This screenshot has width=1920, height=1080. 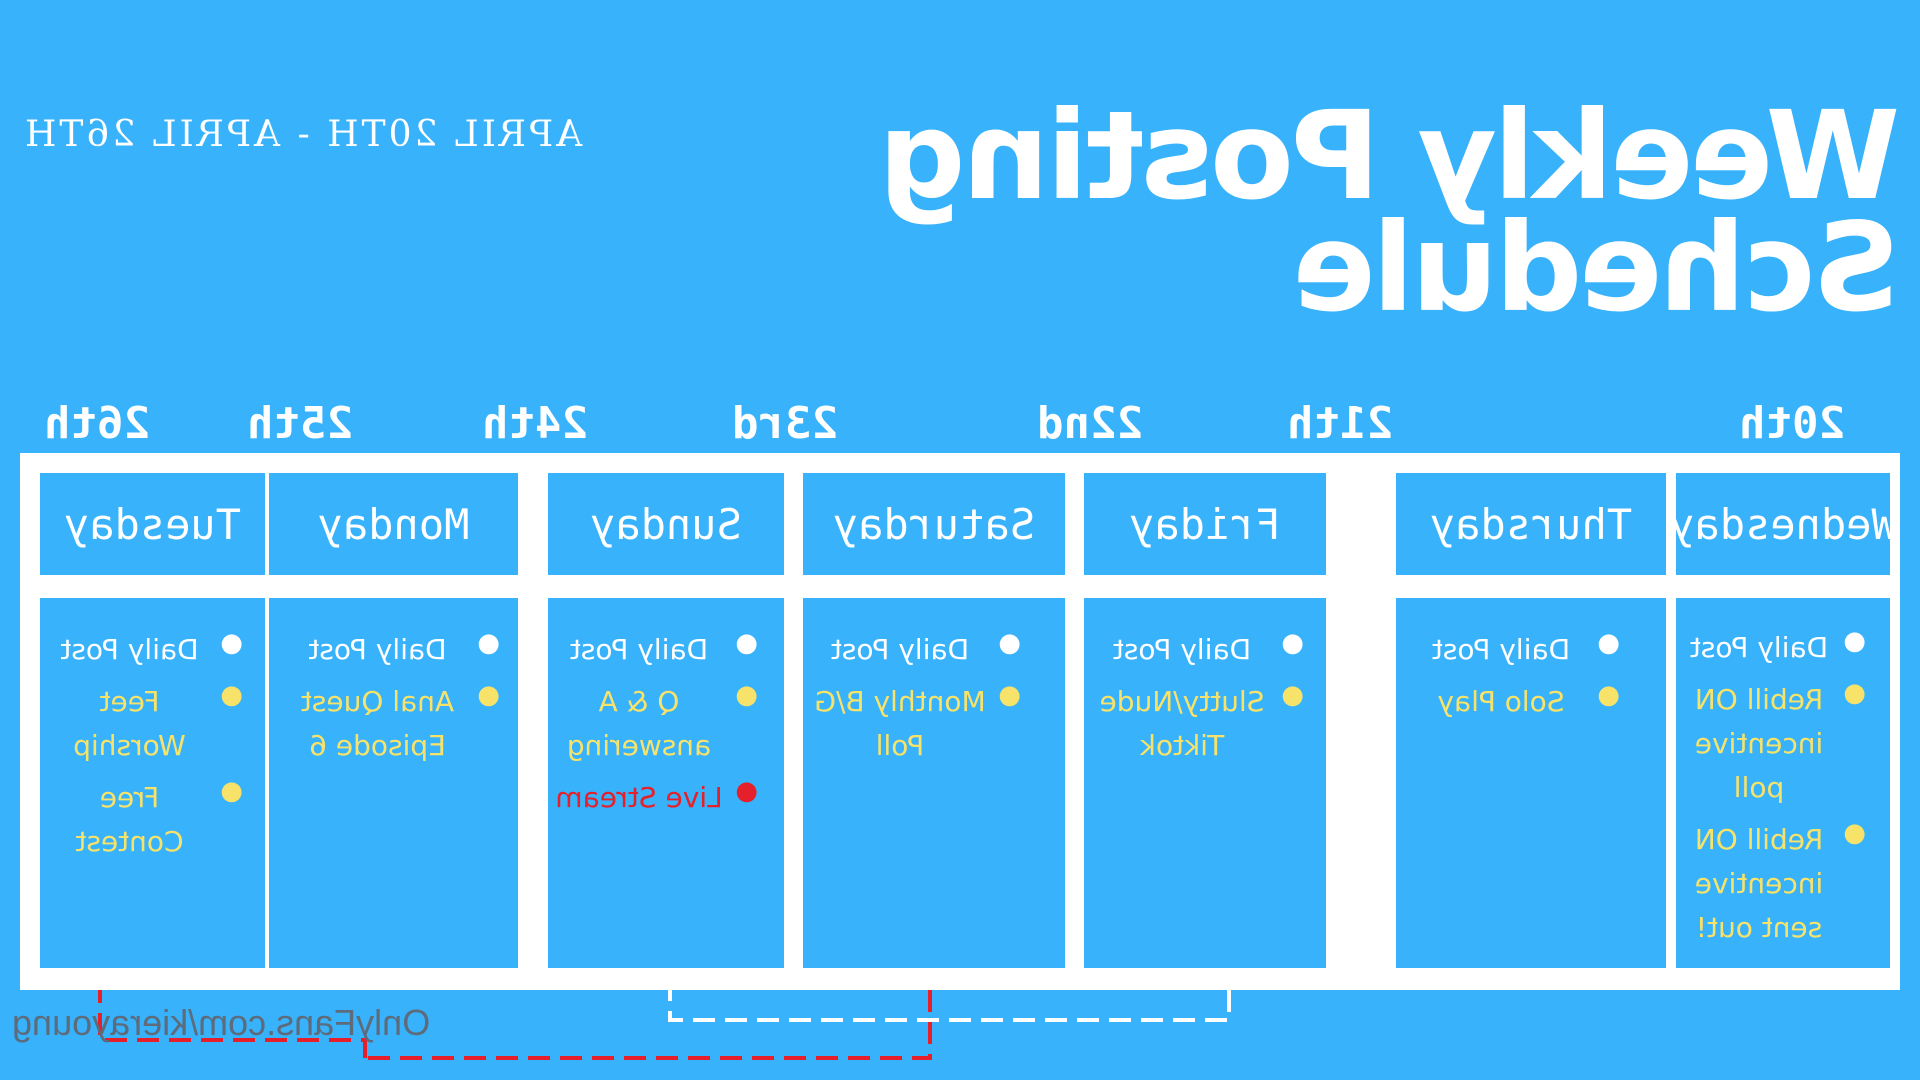 I want to click on day-header: Saturday, so click(x=934, y=524).